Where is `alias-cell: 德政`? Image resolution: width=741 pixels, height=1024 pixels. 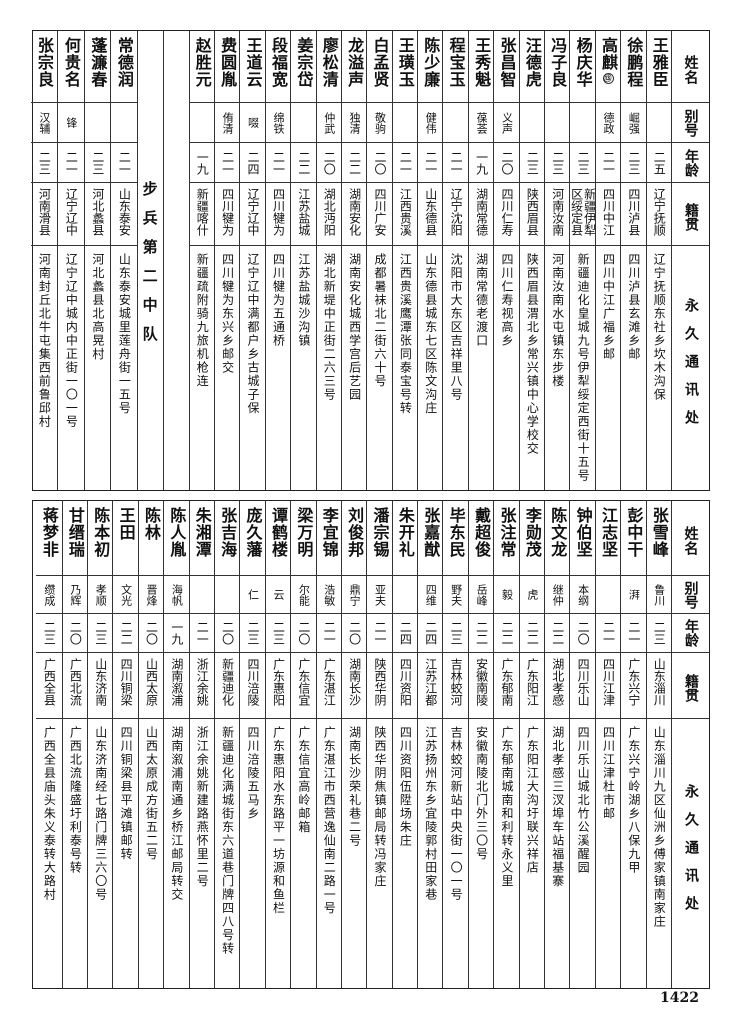
alias-cell: 德政 is located at coordinates (608, 123).